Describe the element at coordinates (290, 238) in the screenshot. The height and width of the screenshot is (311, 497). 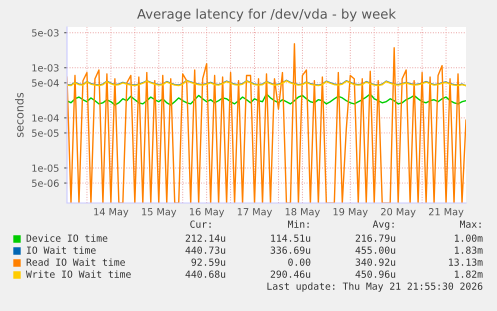
I see `text: 114.51u` at that location.